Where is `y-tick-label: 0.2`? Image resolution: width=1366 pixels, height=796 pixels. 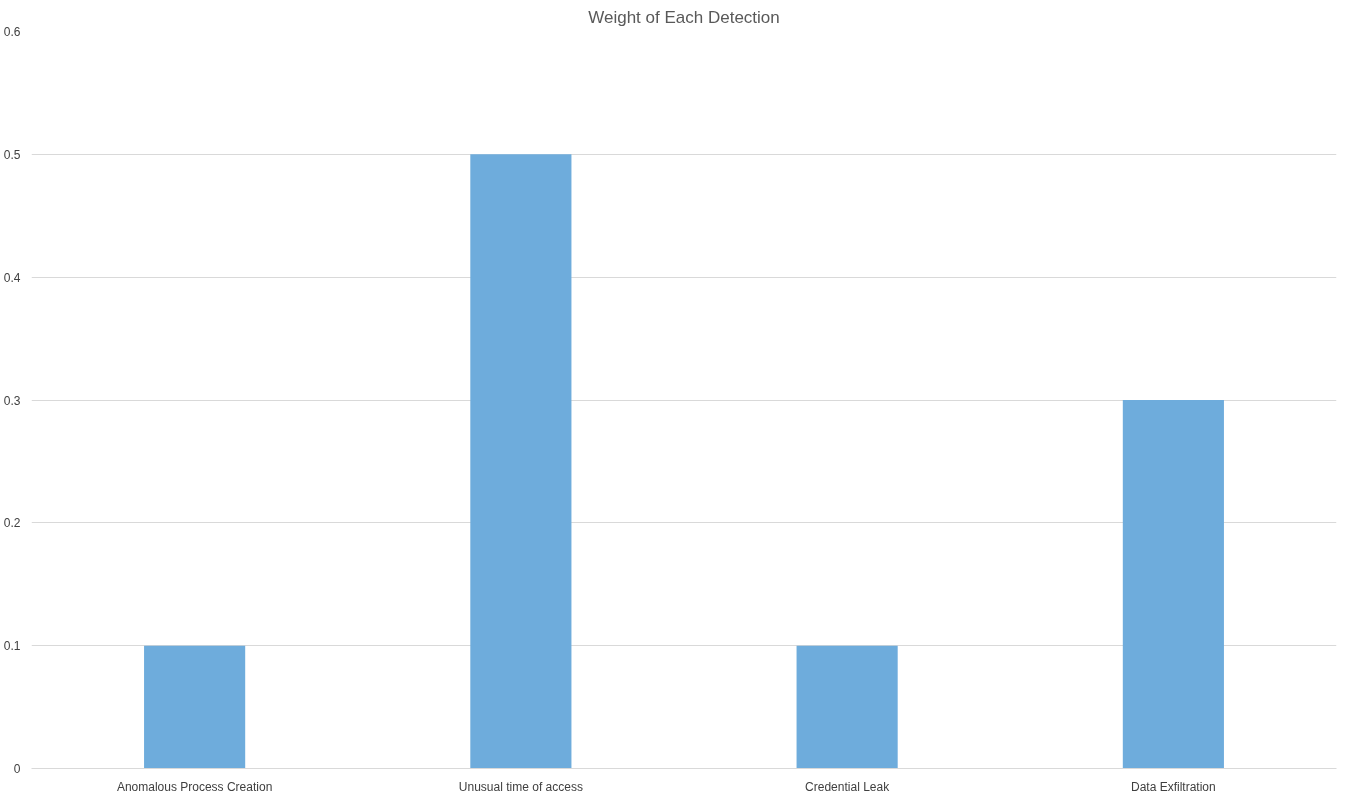 y-tick-label: 0.2 is located at coordinates (12, 523).